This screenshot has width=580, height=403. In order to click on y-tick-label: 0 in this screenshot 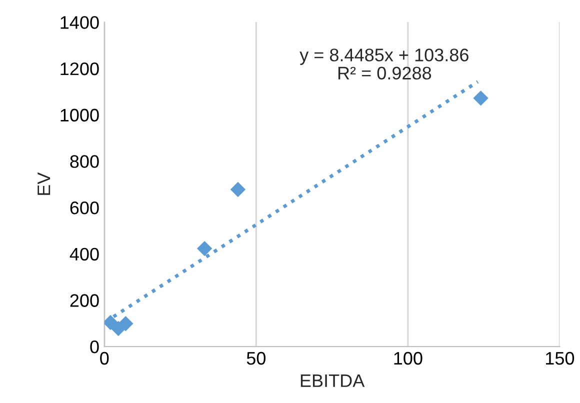, I will do `click(94, 347)`.